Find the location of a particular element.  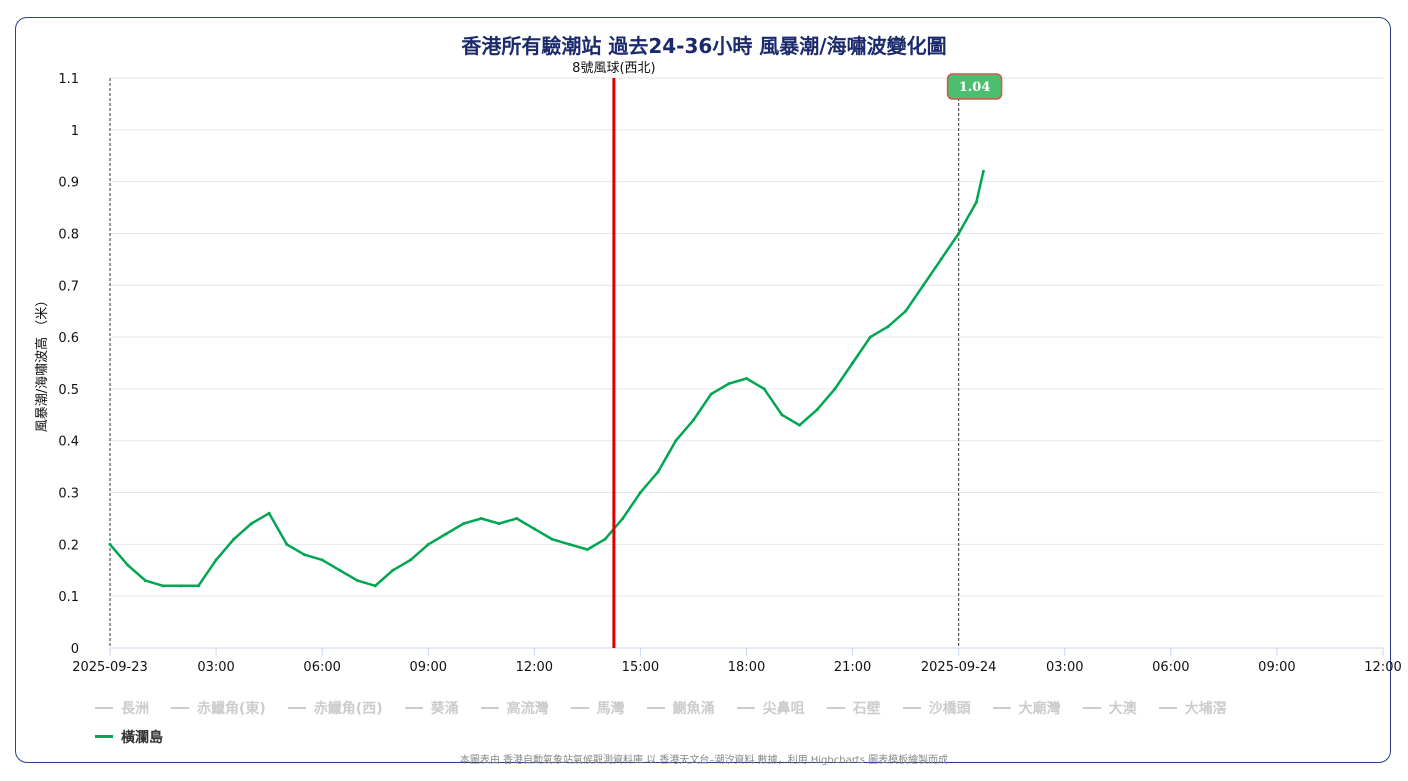

legend-label: 鰂魚涌 is located at coordinates (693, 709).